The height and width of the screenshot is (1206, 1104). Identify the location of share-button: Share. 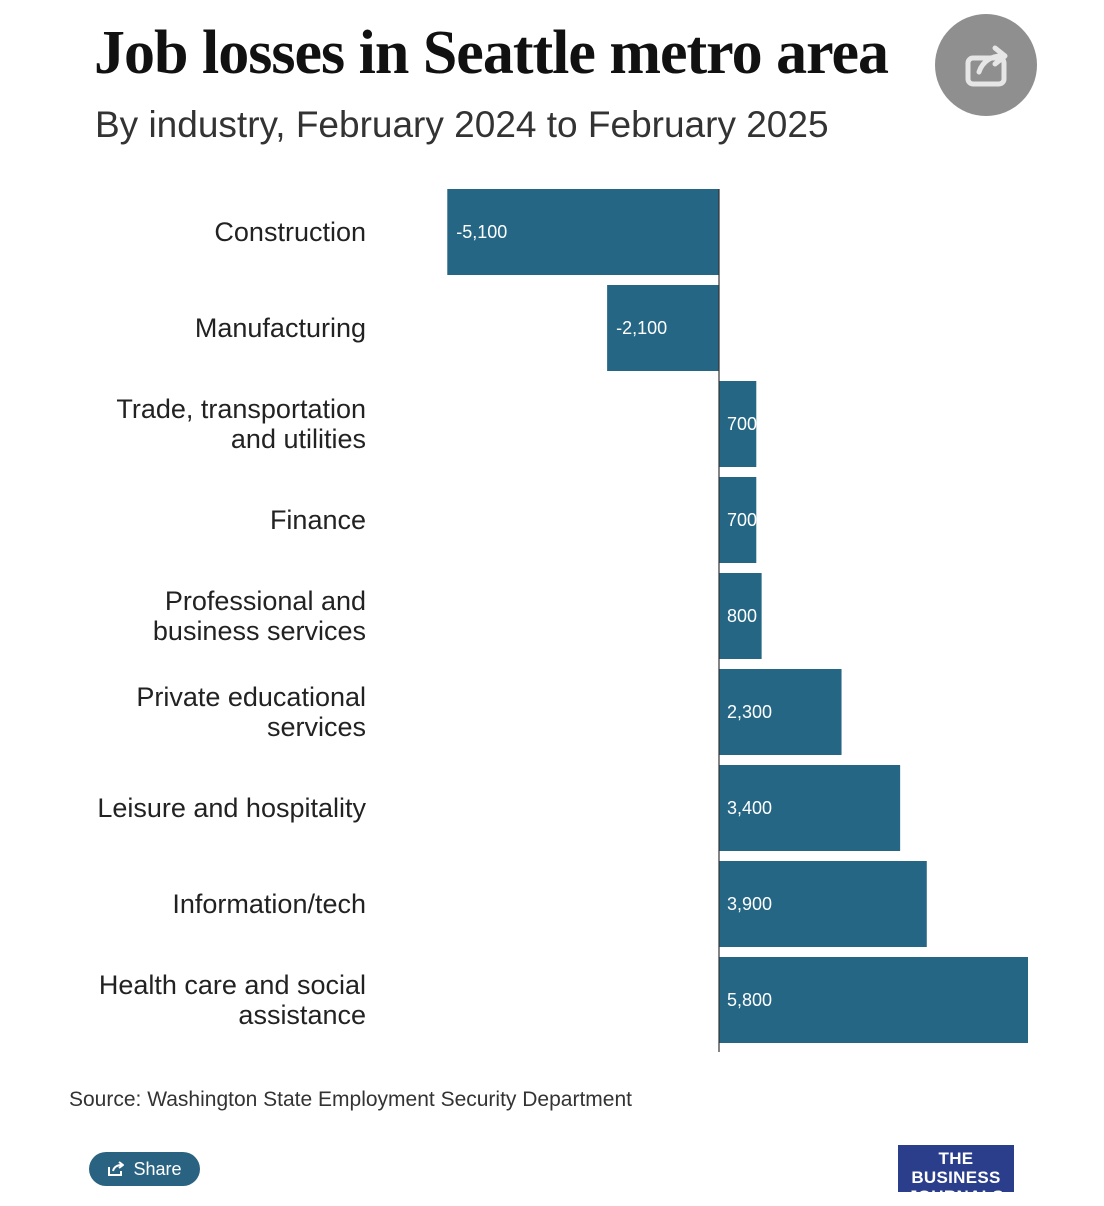
(144, 1169).